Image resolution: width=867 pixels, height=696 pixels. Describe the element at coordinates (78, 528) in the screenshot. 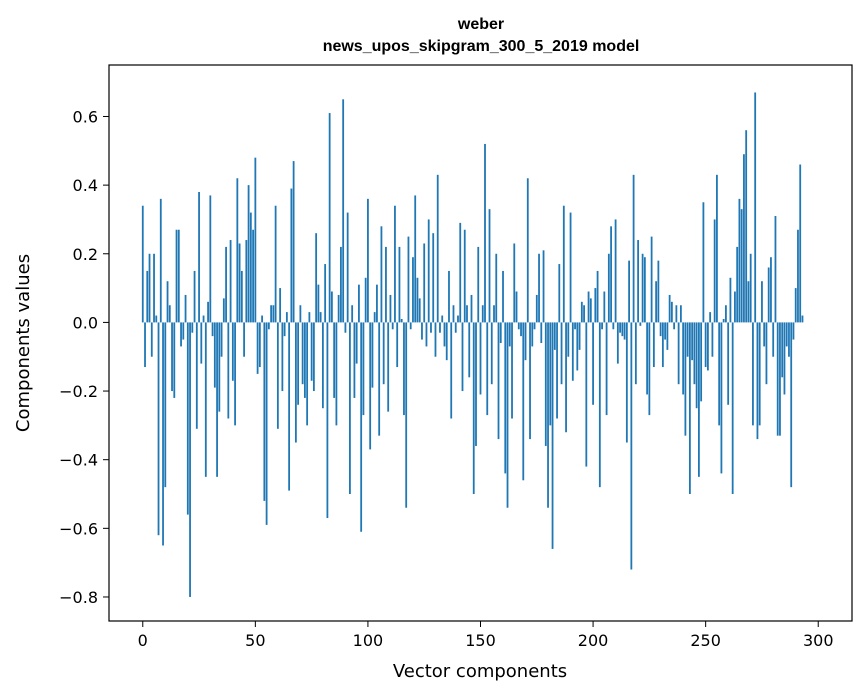

I see `y-tick-label-1: −0.6` at that location.